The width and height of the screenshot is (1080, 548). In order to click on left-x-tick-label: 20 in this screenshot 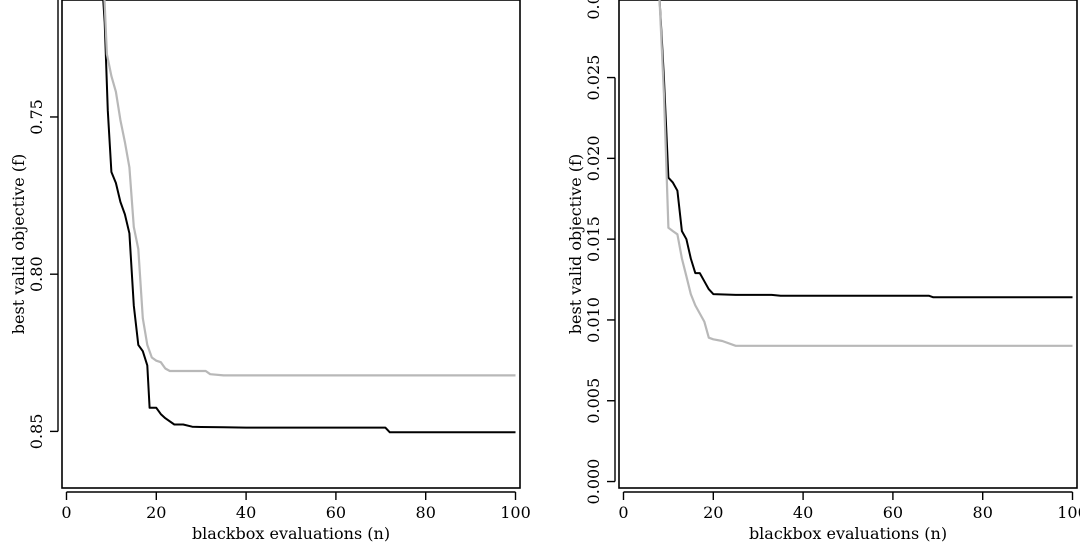, I will do `click(156, 512)`.